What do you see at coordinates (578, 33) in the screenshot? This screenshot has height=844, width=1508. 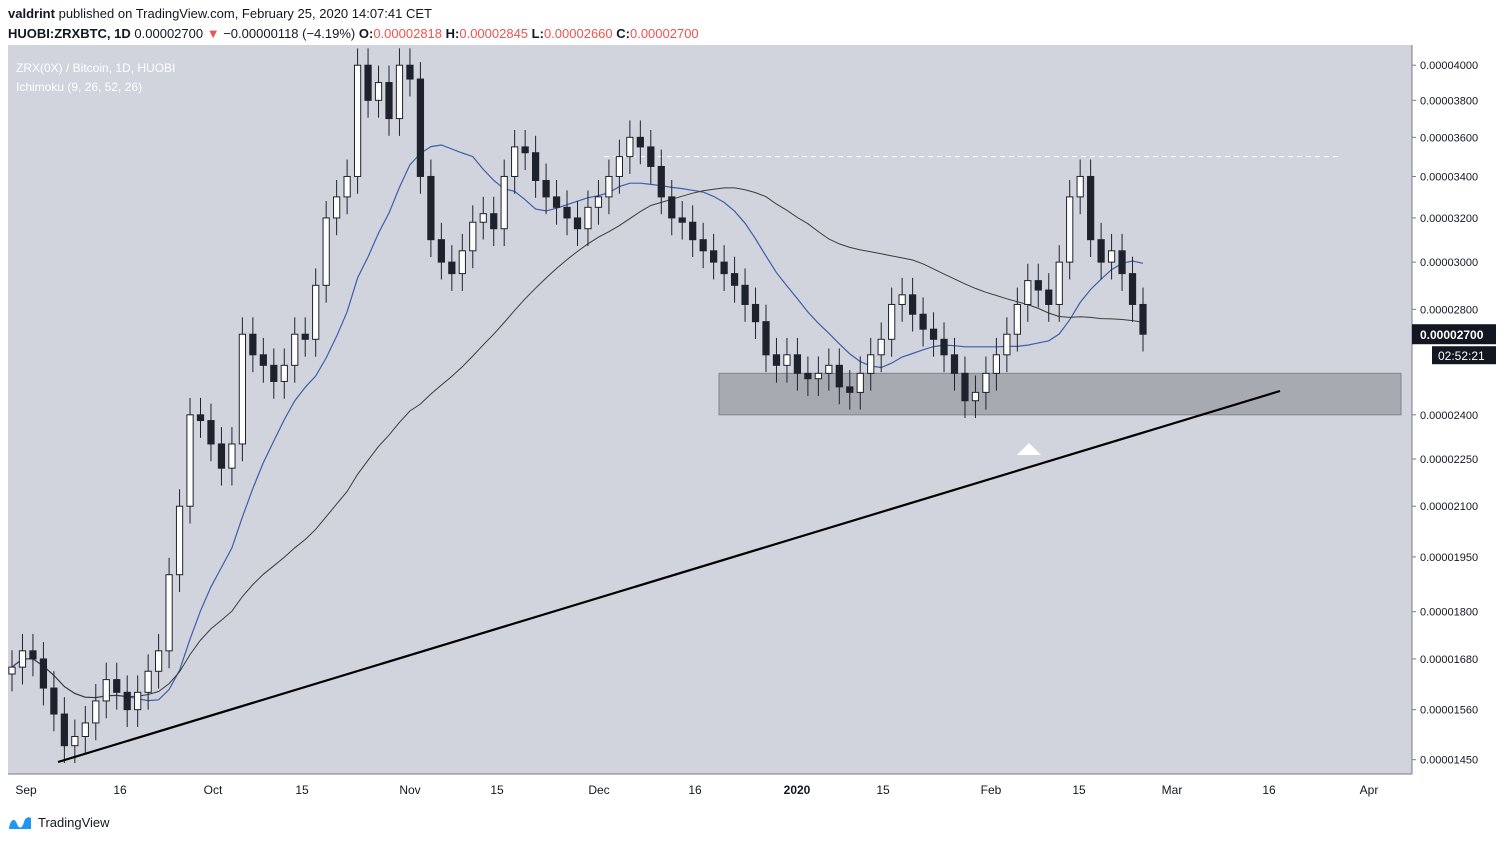 I see `low-value: 0.00002660` at bounding box center [578, 33].